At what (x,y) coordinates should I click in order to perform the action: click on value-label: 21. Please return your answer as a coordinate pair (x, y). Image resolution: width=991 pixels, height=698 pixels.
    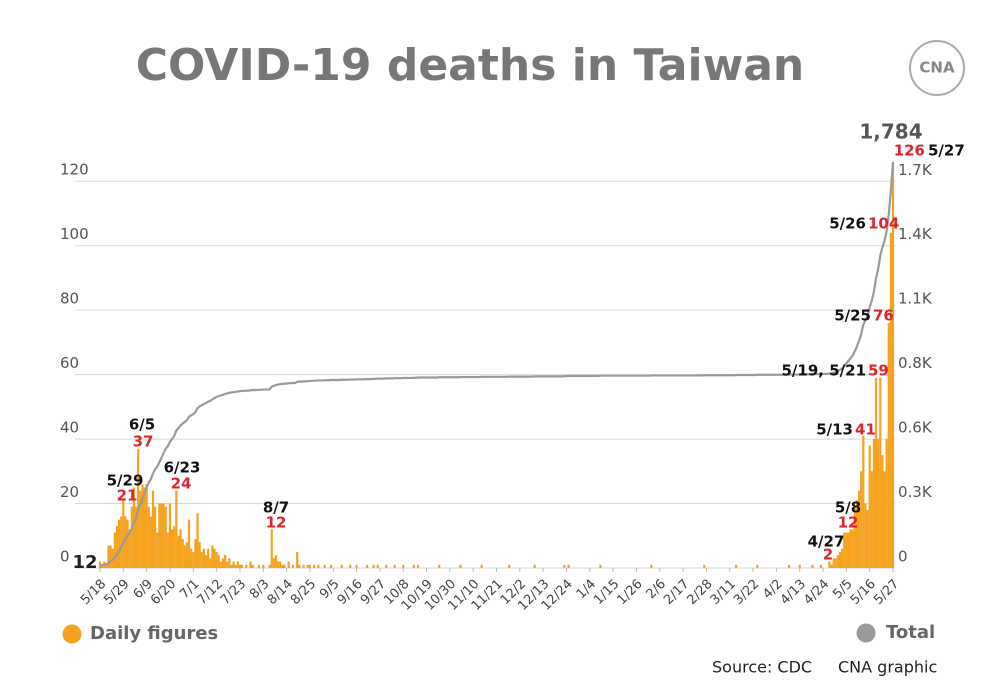
    Looking at the image, I should click on (127, 496).